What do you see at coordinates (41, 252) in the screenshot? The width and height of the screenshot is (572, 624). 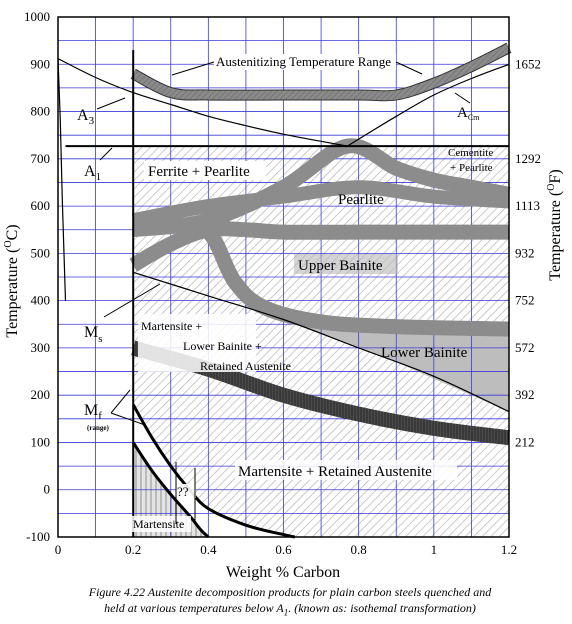 I see `y-tick-label: 500` at bounding box center [41, 252].